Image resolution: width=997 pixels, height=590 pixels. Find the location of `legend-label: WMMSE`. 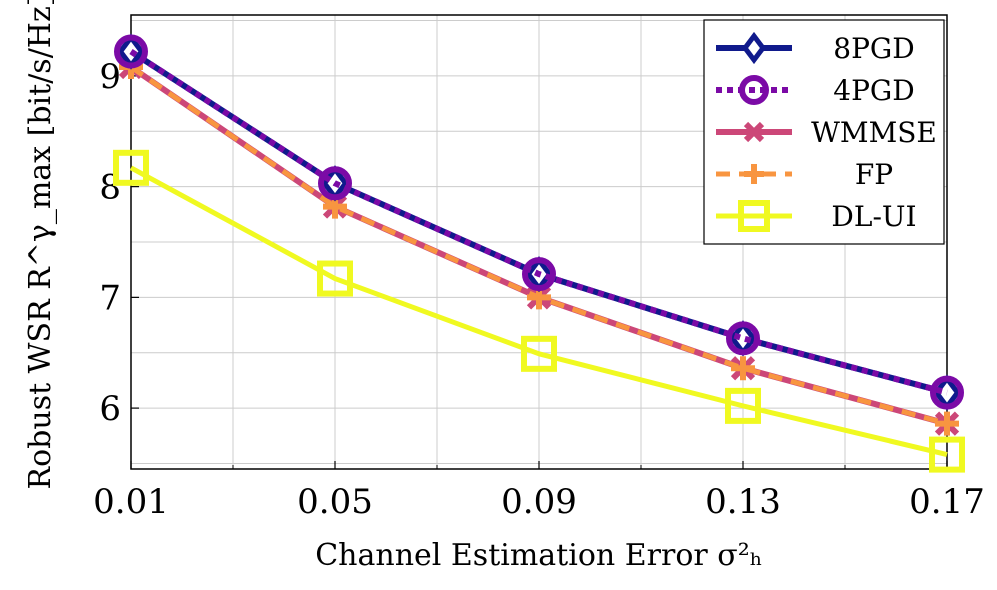

legend-label: WMMSE is located at coordinates (874, 132).